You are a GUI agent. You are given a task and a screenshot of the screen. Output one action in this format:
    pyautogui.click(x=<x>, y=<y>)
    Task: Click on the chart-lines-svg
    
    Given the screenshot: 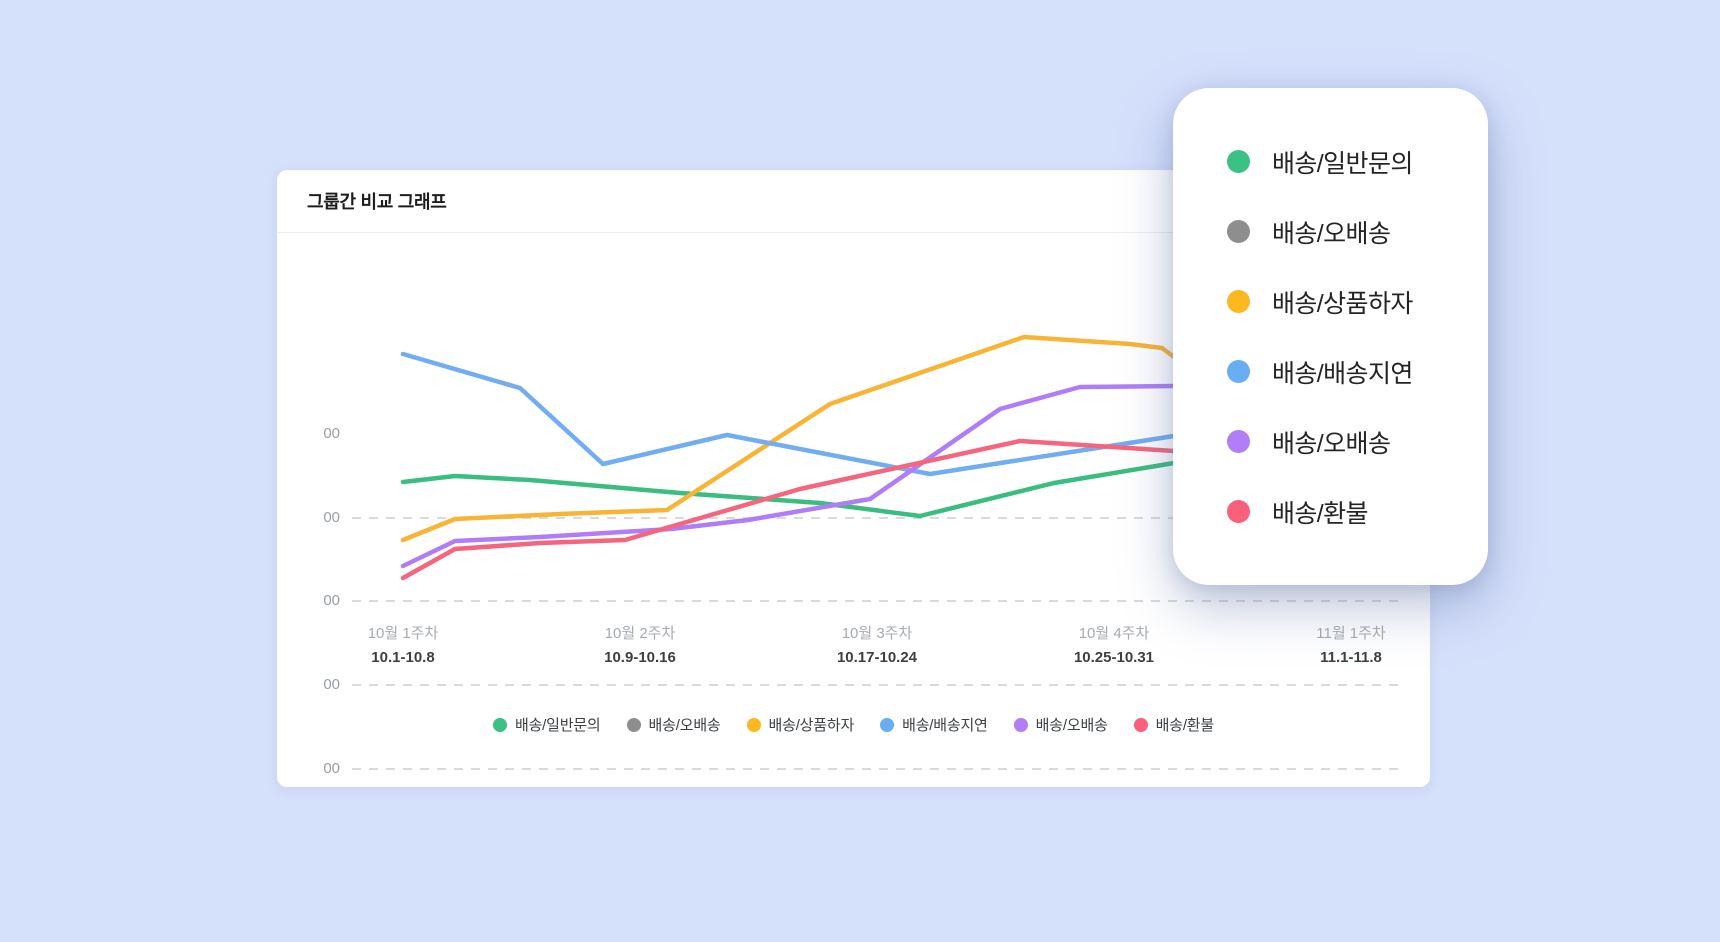 What is the action you would take?
    pyautogui.click(x=788, y=457)
    